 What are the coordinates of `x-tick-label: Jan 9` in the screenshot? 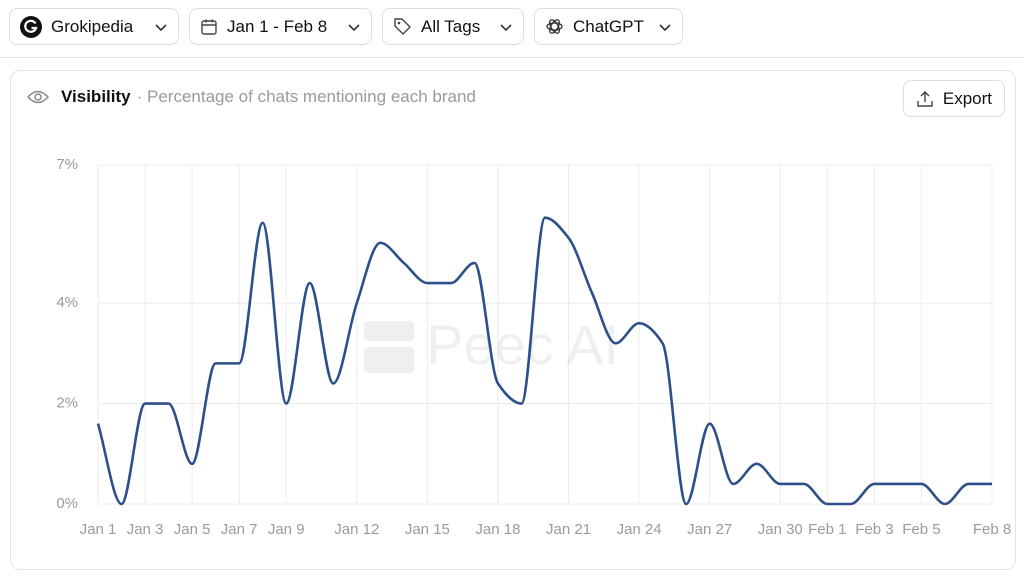 It's located at (286, 529).